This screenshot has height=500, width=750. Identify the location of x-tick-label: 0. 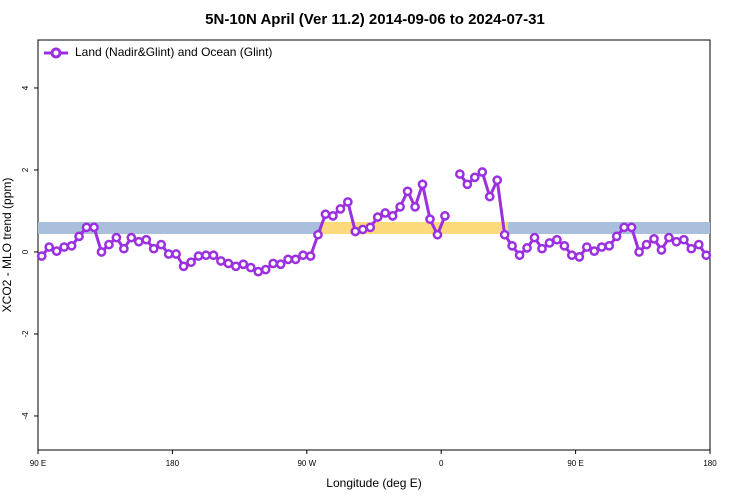
(441, 463).